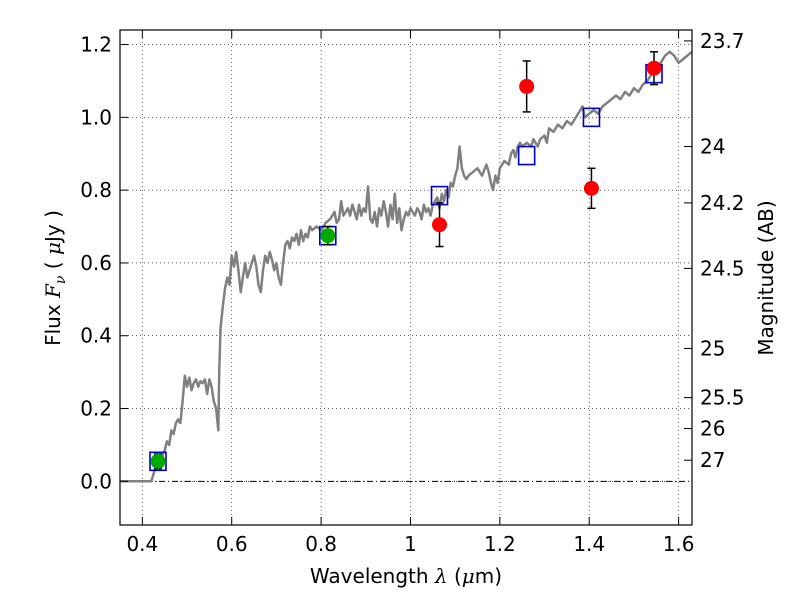 This screenshot has height=600, width=800. I want to click on y-tick-label: 0.8, so click(96, 190).